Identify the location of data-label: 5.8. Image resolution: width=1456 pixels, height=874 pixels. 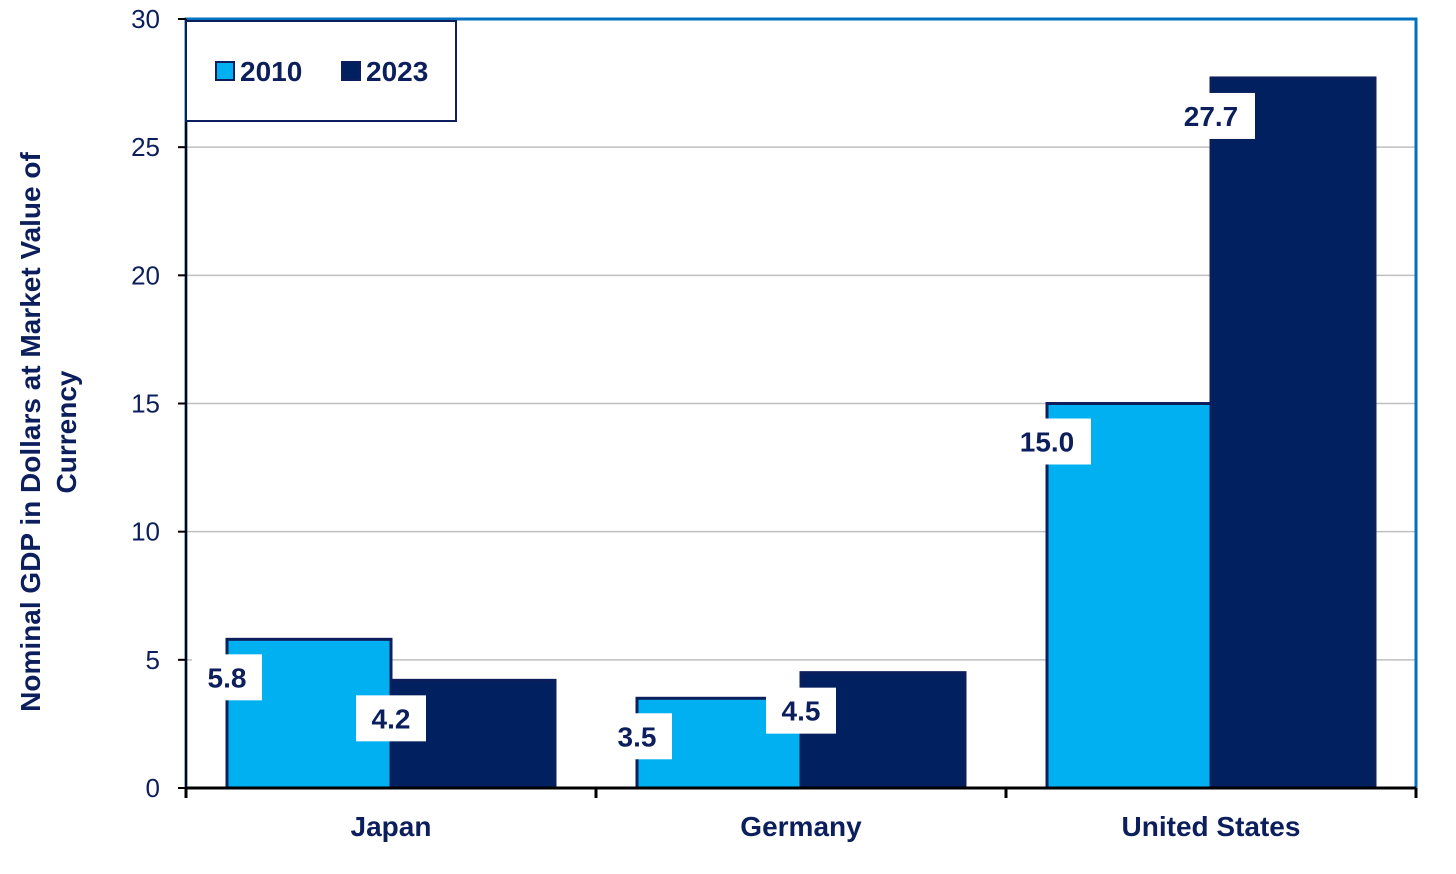
(227, 677).